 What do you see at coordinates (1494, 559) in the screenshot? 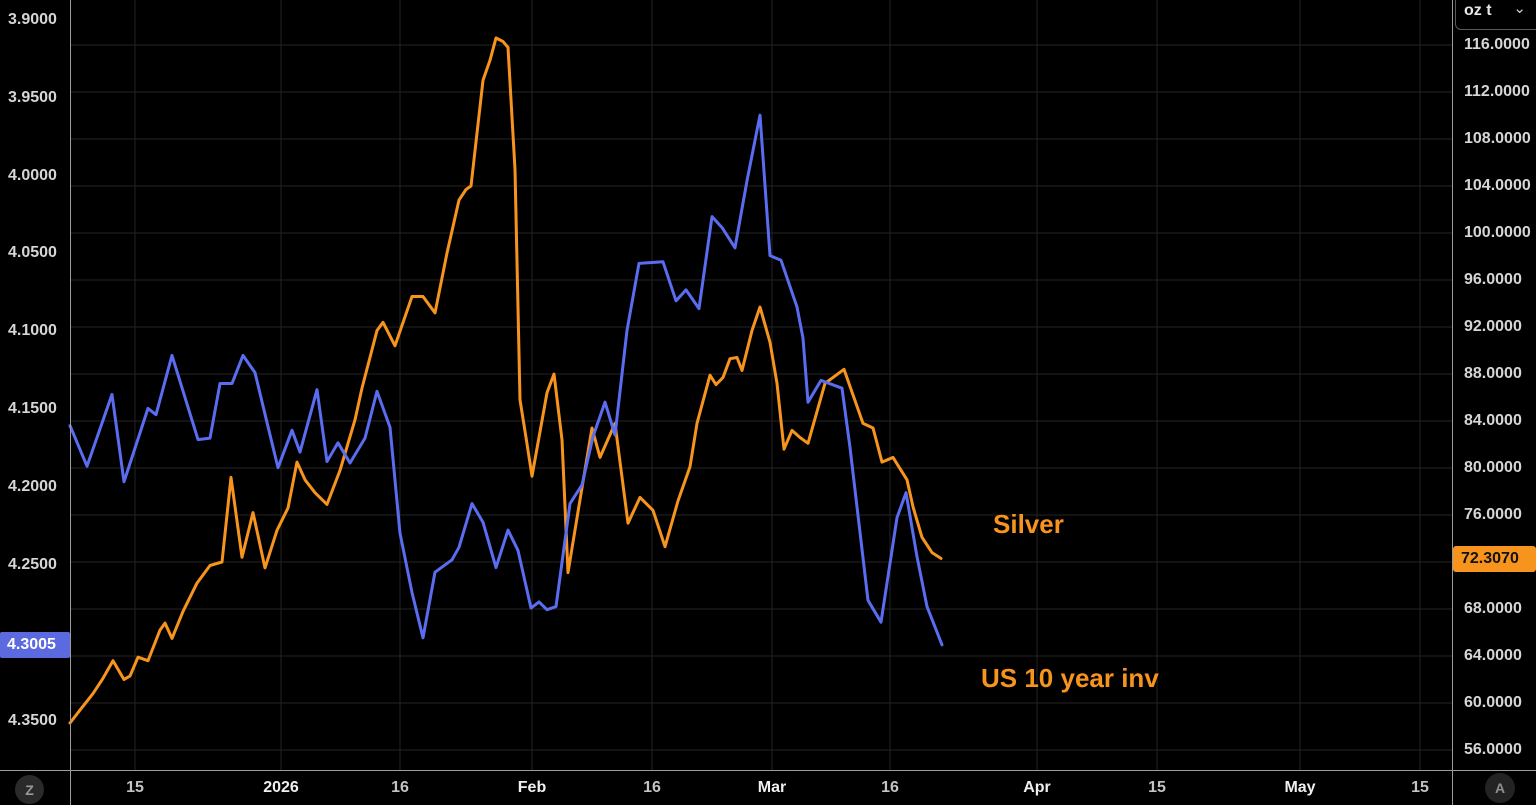
I see `last-price-badge-silver: 72.3070` at bounding box center [1494, 559].